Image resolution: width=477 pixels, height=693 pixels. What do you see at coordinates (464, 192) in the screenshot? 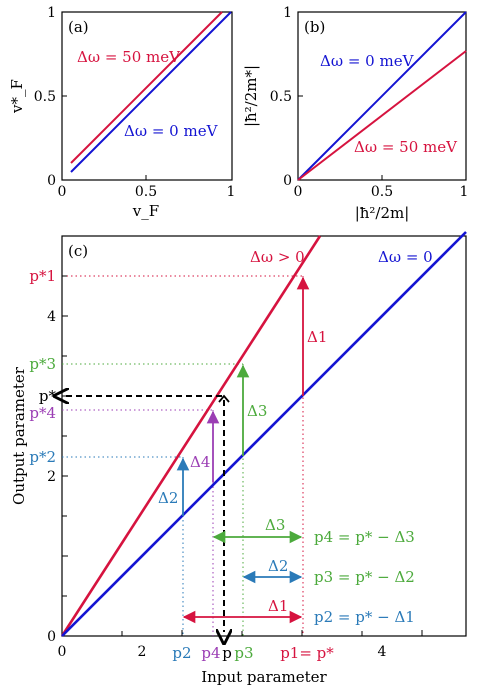
I see `panel-b-xtick: 1` at bounding box center [464, 192].